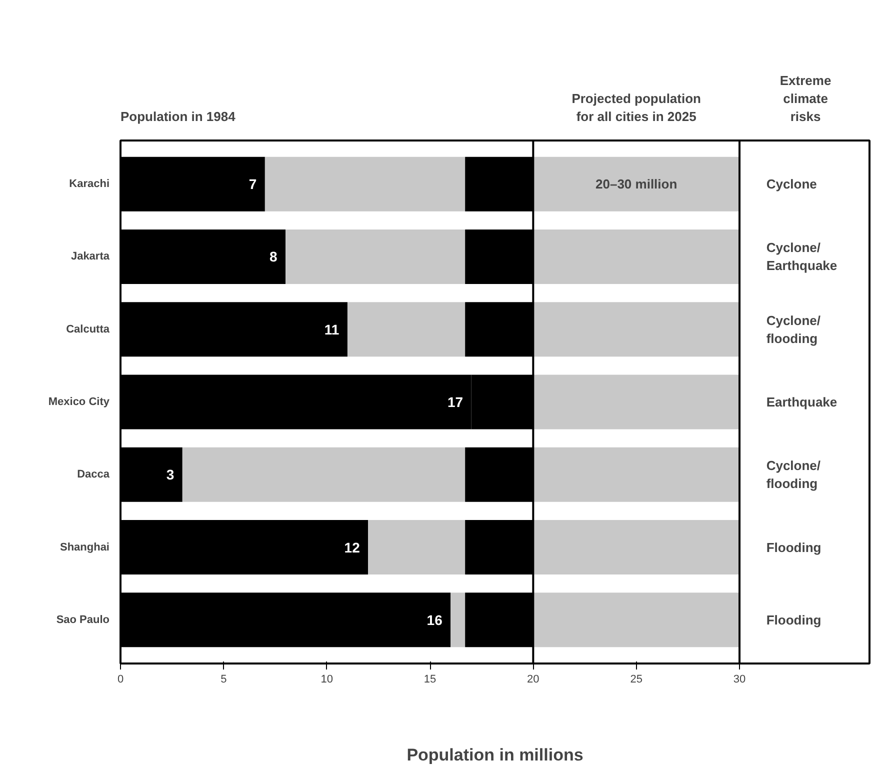 Image resolution: width=879 pixels, height=773 pixels. Describe the element at coordinates (88, 329) in the screenshot. I see `y-tick-label: Calcutta` at that location.